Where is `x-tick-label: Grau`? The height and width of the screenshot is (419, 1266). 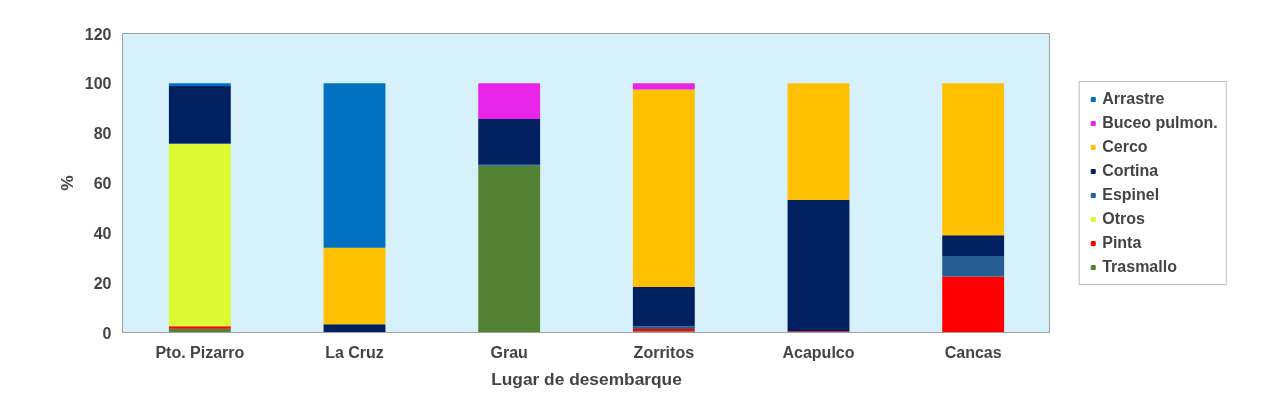 x-tick-label: Grau is located at coordinates (509, 352).